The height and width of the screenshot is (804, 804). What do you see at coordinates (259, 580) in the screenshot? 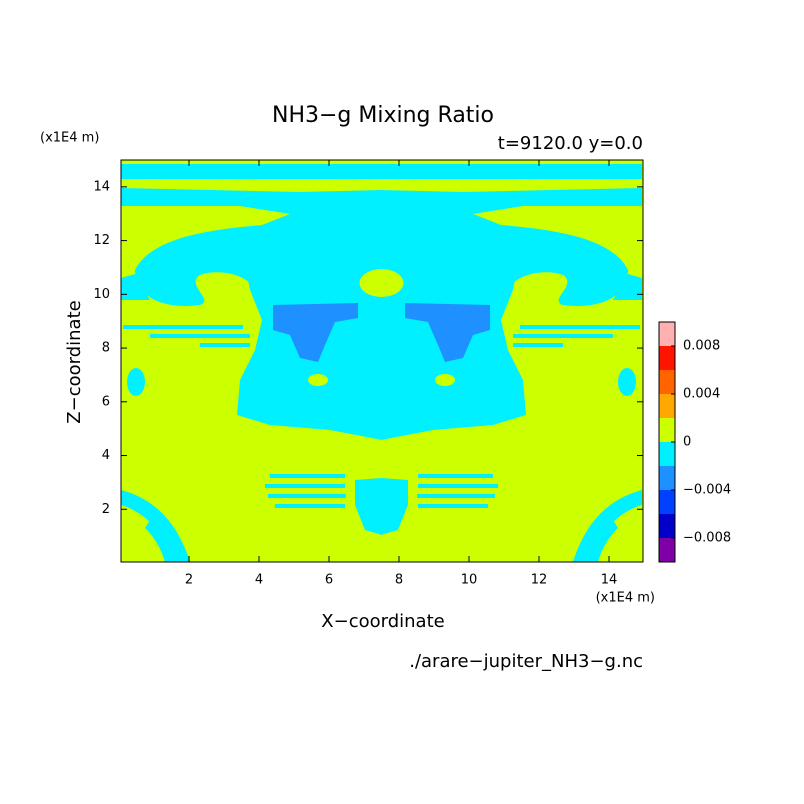
I see `x-tick-label: 4` at bounding box center [259, 580].